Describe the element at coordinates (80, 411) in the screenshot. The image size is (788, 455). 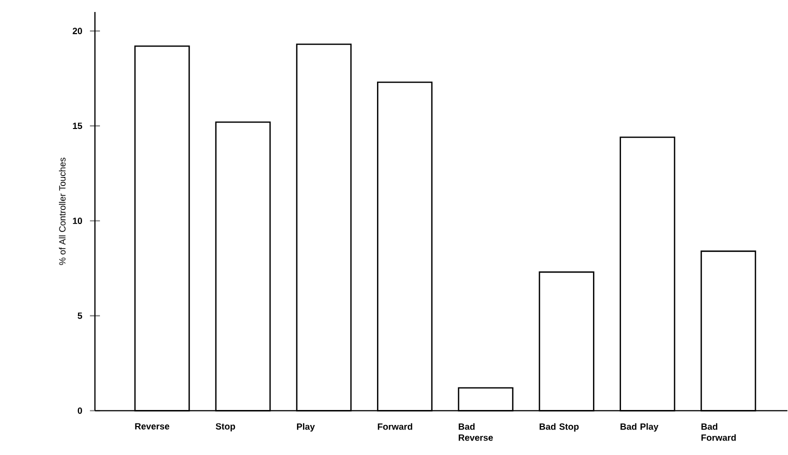
I see `y-tick-label: 0` at that location.